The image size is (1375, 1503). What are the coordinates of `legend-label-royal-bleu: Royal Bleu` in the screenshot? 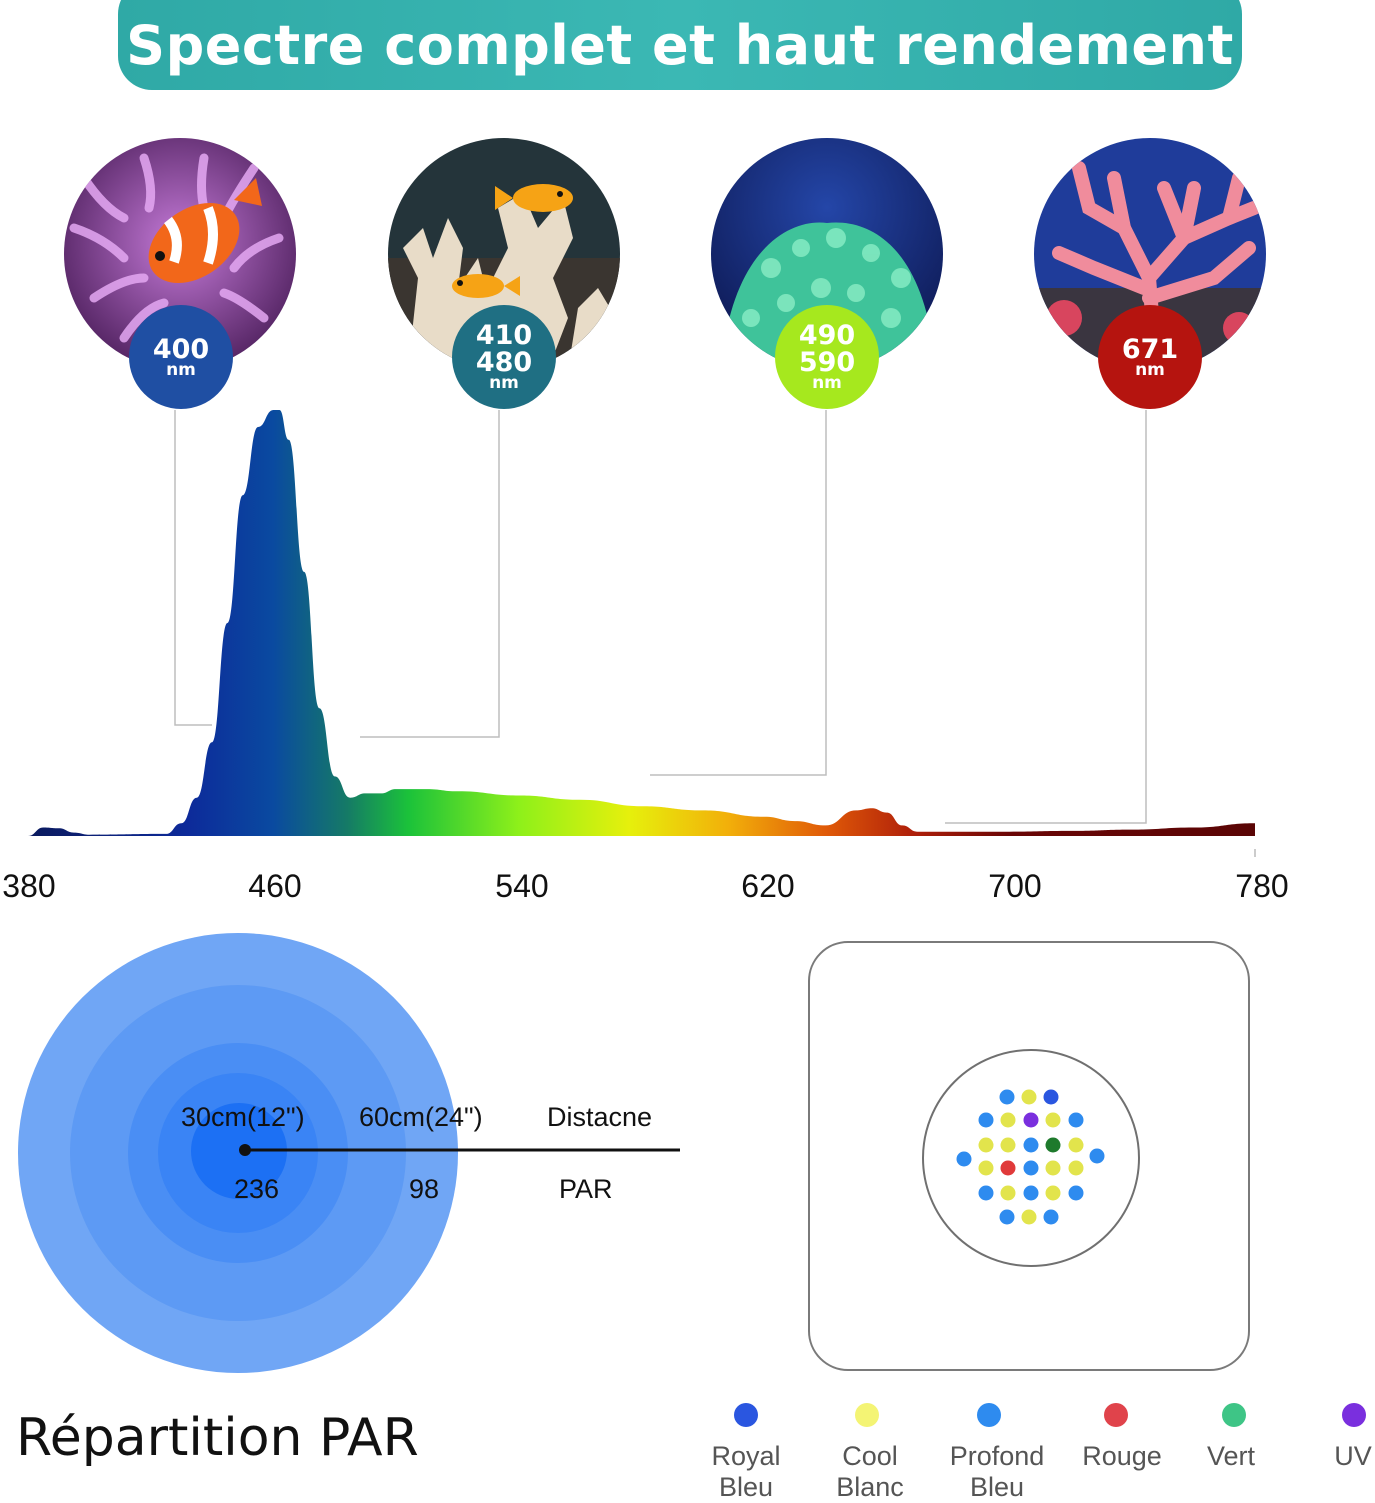 It's located at (745, 1472).